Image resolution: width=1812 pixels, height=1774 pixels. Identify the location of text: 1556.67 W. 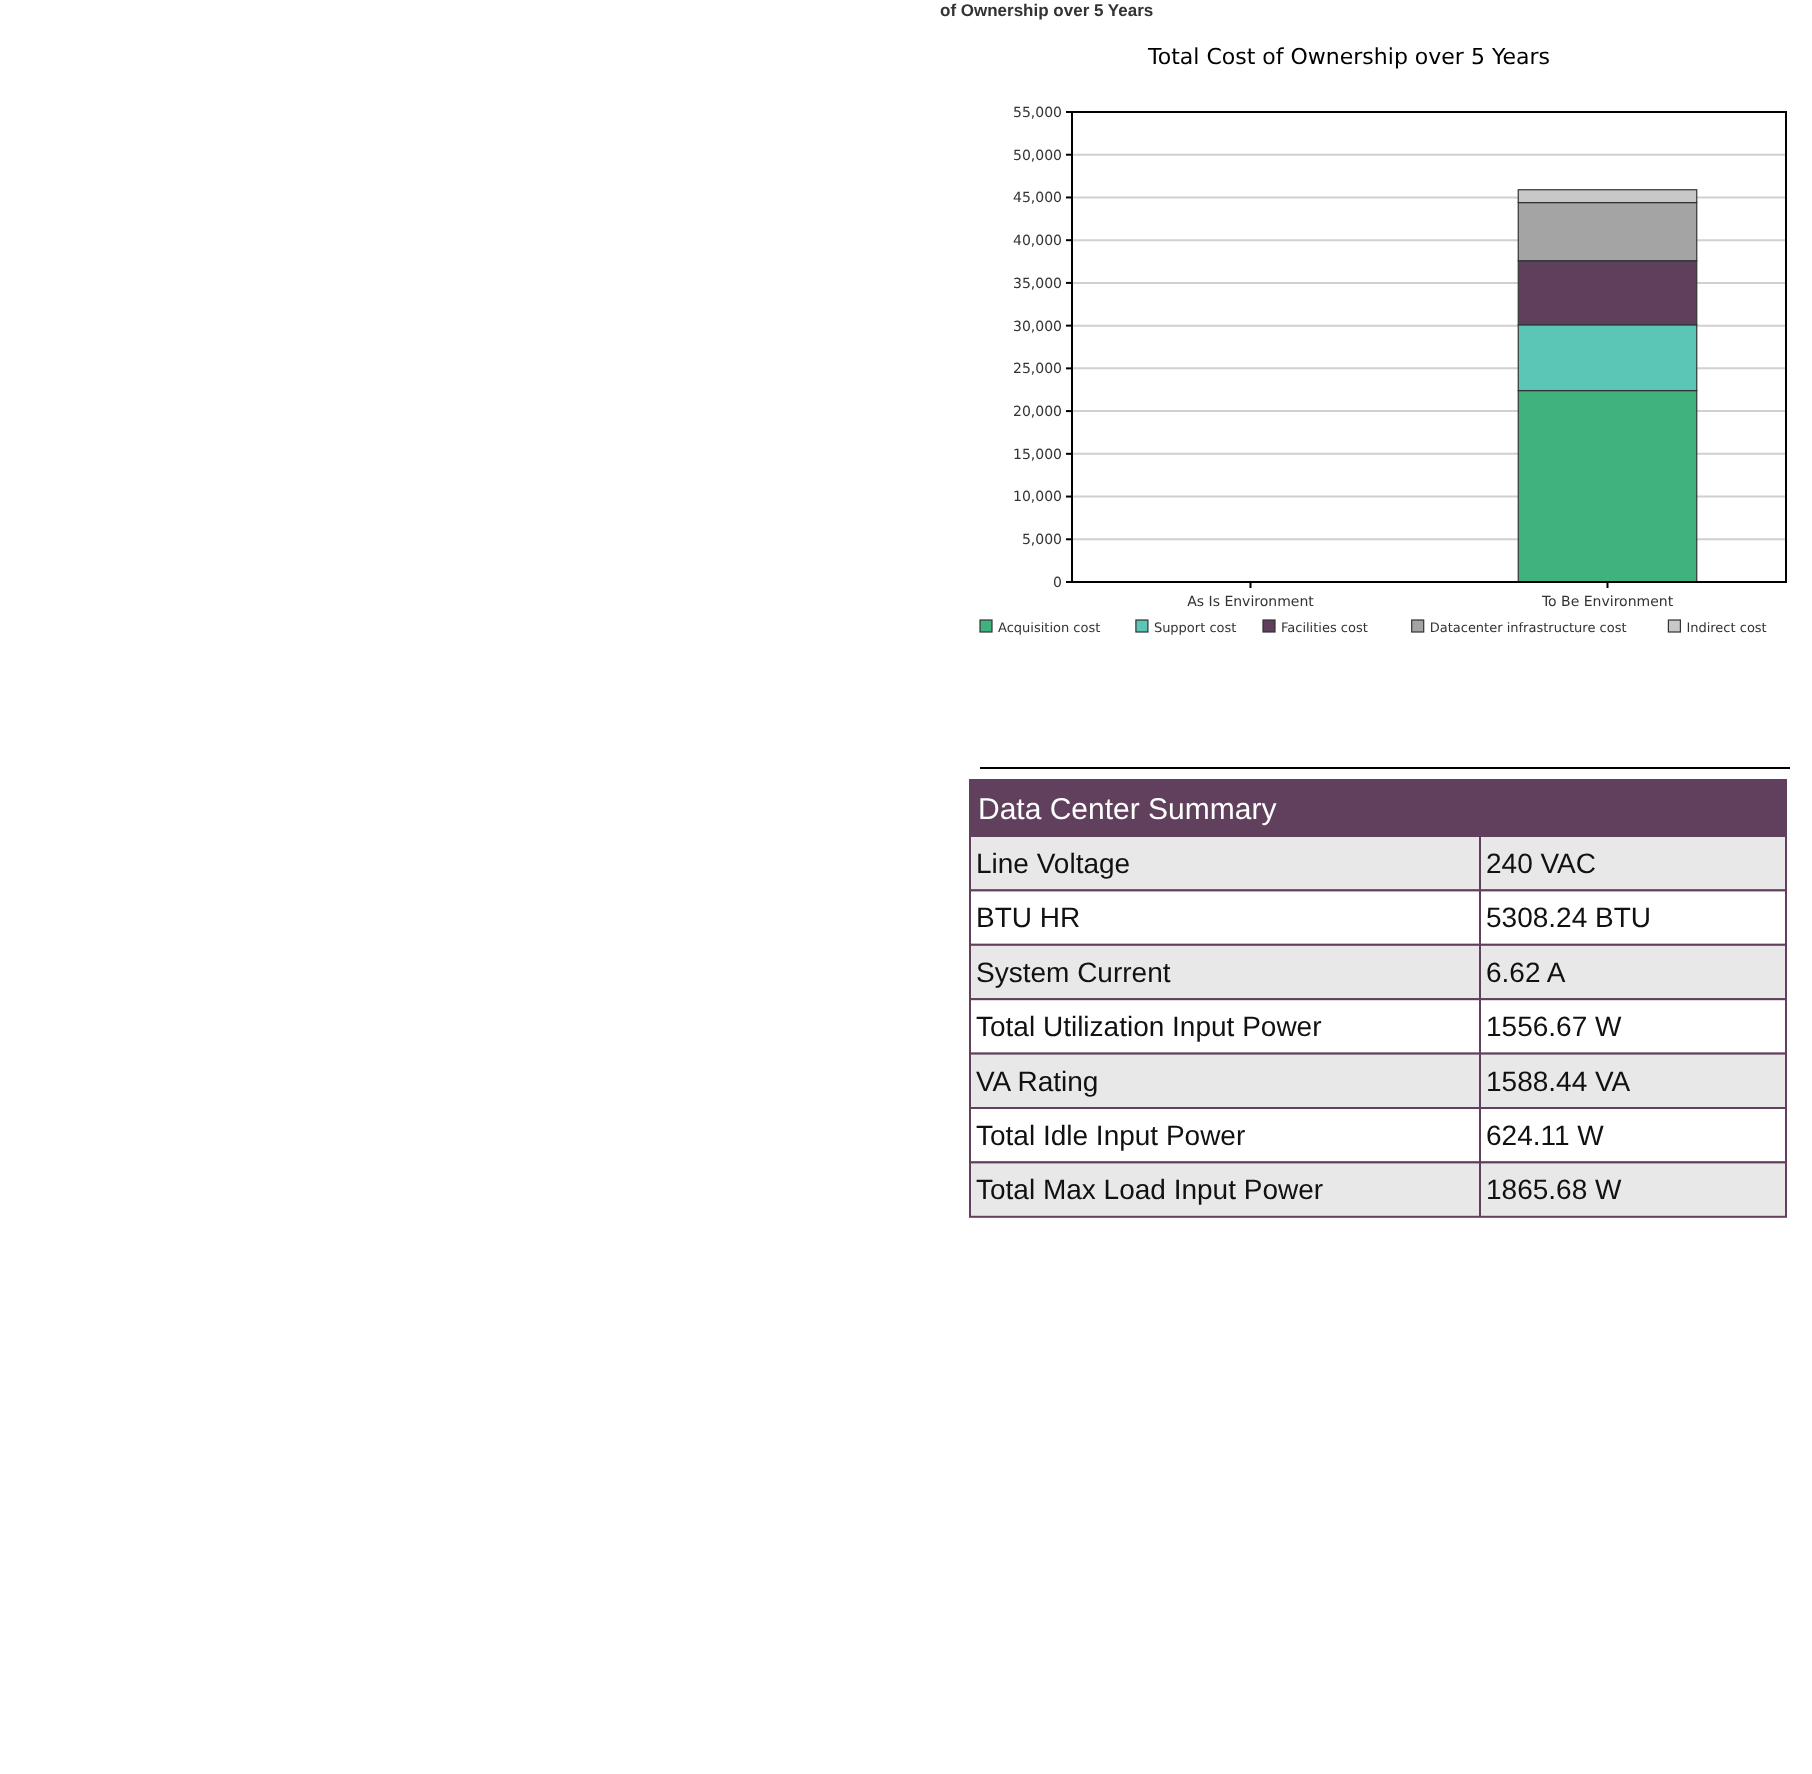
(1554, 1026).